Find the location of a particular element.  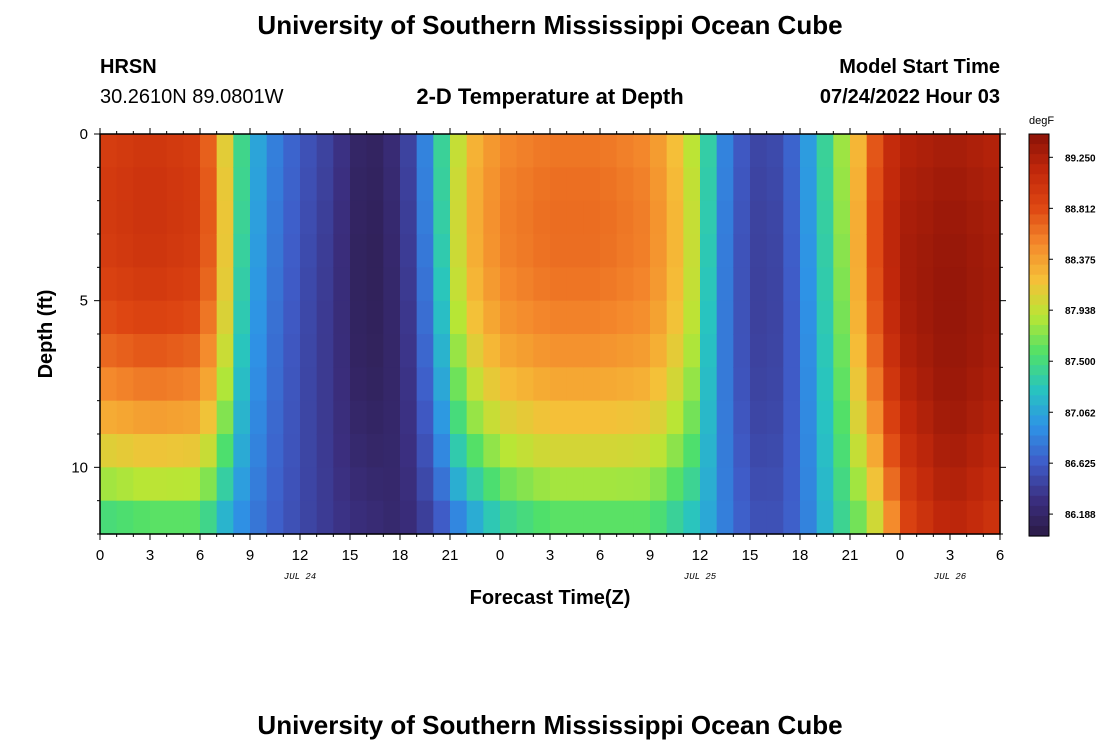

colorbar-label: 88.375 is located at coordinates (1080, 260).